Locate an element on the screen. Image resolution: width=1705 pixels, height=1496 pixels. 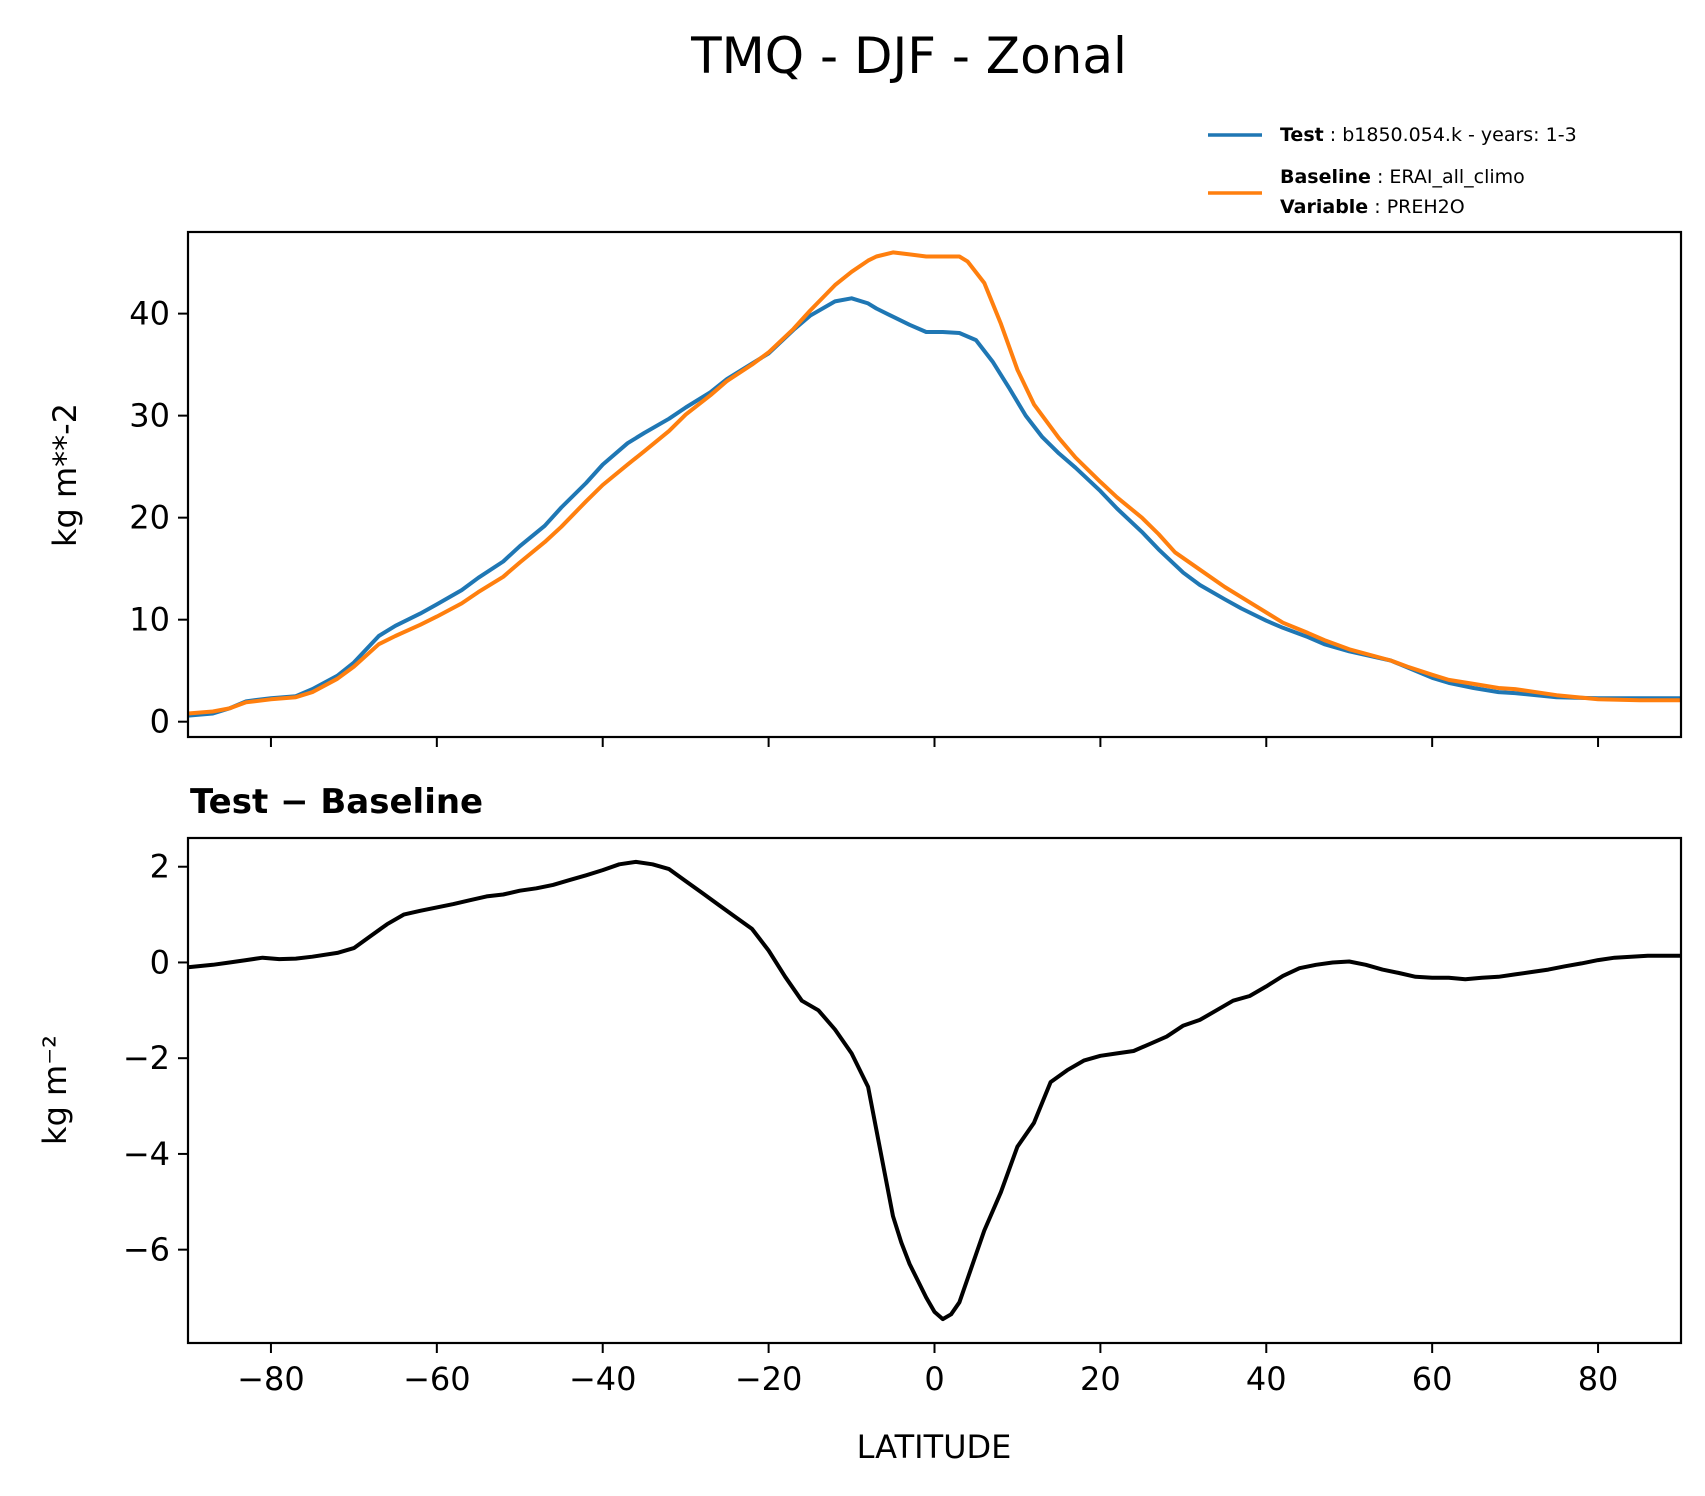
top-x-ticks is located at coordinates (934, 742).